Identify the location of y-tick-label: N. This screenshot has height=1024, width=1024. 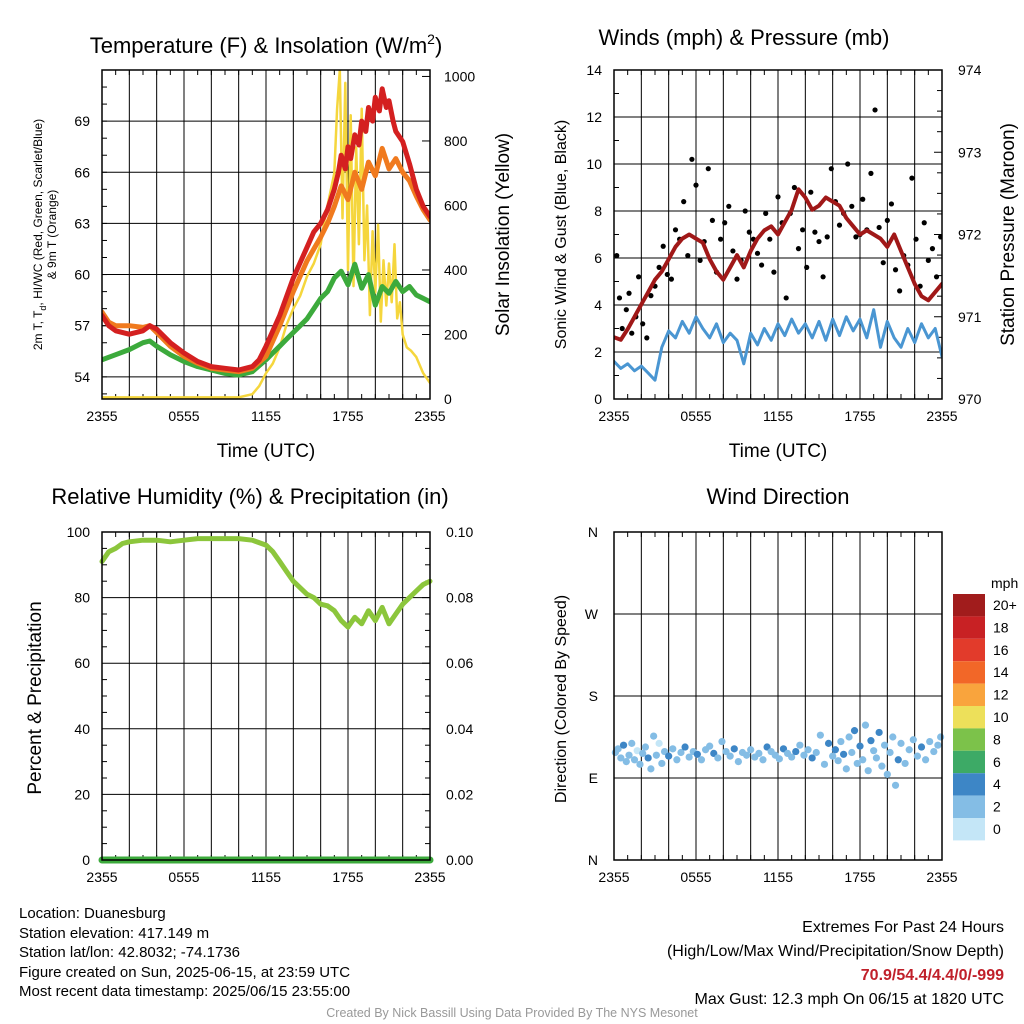
(593, 860).